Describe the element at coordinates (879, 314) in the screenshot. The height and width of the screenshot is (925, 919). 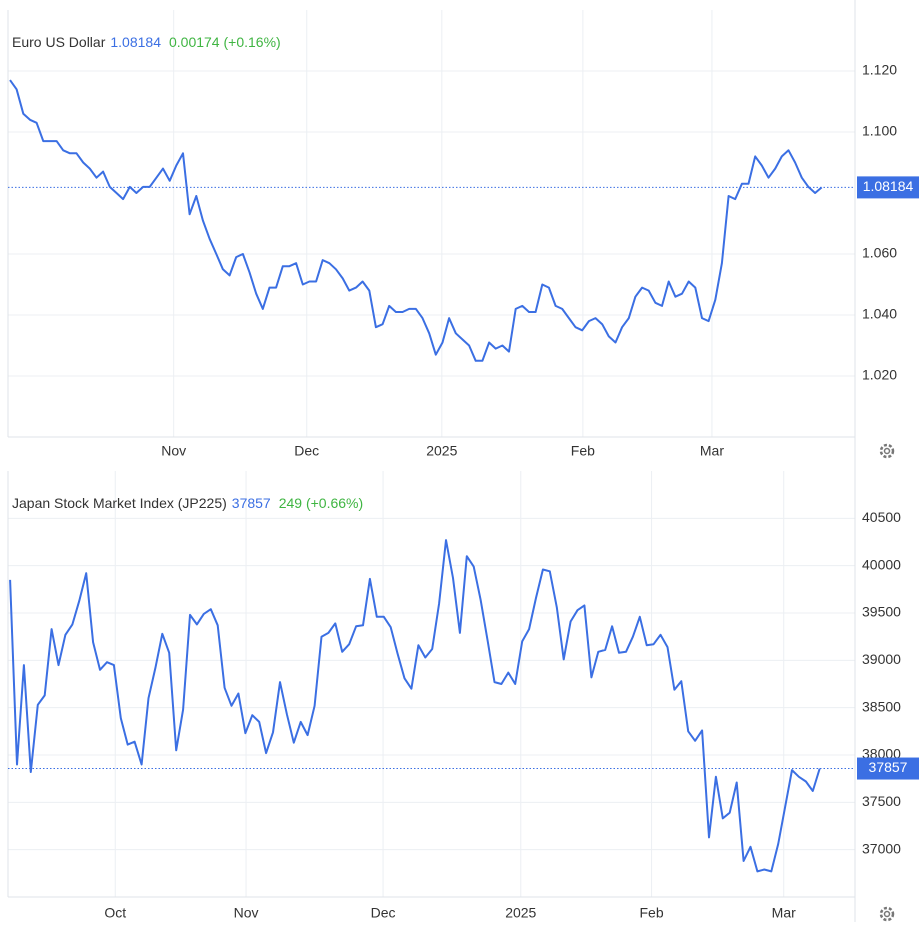
I see `y-tick-label: 1.040` at that location.